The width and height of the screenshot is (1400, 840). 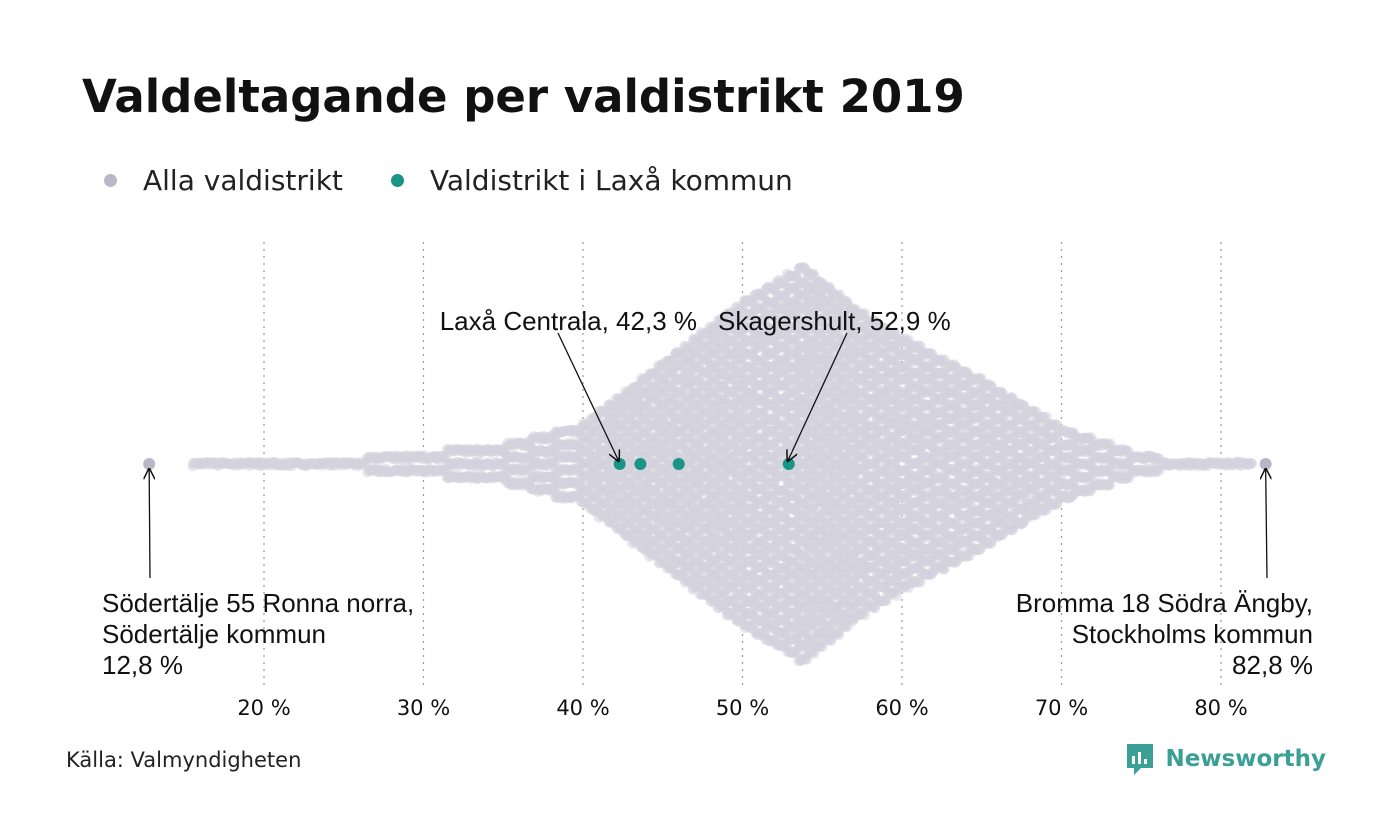 I want to click on legend-item-laxa: Valdistrikt i Laxå kommun, so click(x=591, y=180).